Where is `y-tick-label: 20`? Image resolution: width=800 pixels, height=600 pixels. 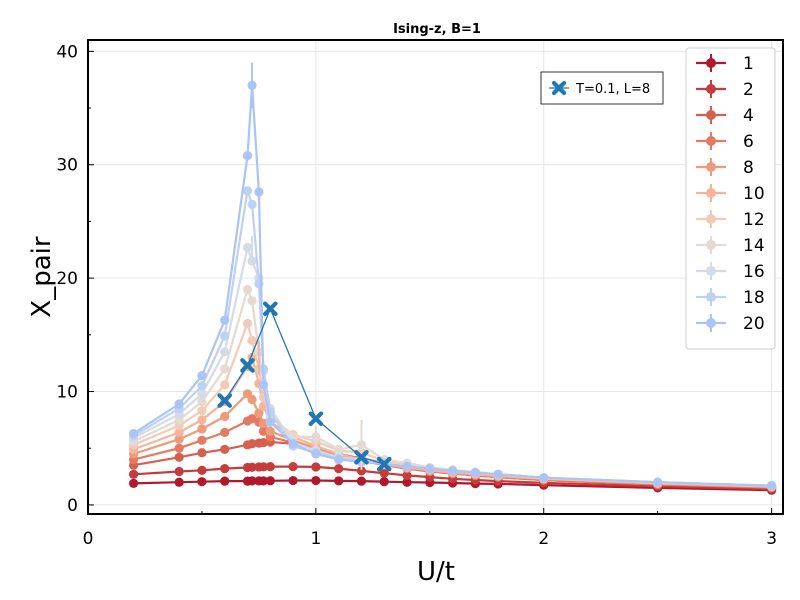
y-tick-label: 20 is located at coordinates (67, 279).